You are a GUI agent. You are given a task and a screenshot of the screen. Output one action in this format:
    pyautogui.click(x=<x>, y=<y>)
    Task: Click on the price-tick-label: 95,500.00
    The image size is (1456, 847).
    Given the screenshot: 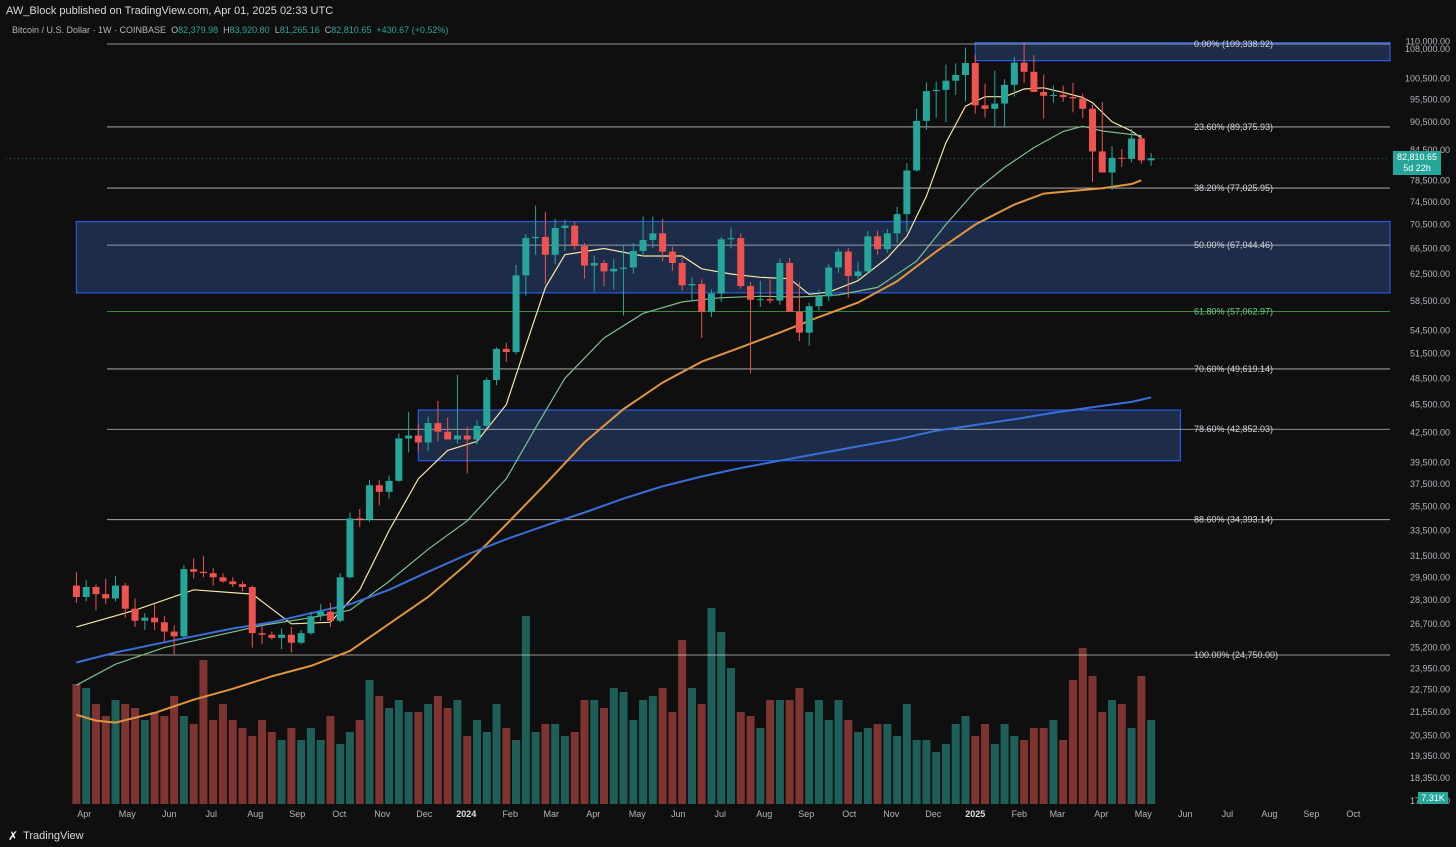 What is the action you would take?
    pyautogui.click(x=1430, y=100)
    